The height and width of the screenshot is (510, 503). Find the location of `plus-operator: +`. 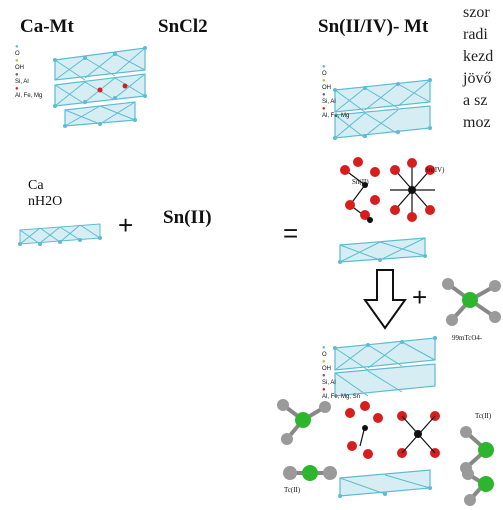

plus-operator: + is located at coordinates (126, 225).